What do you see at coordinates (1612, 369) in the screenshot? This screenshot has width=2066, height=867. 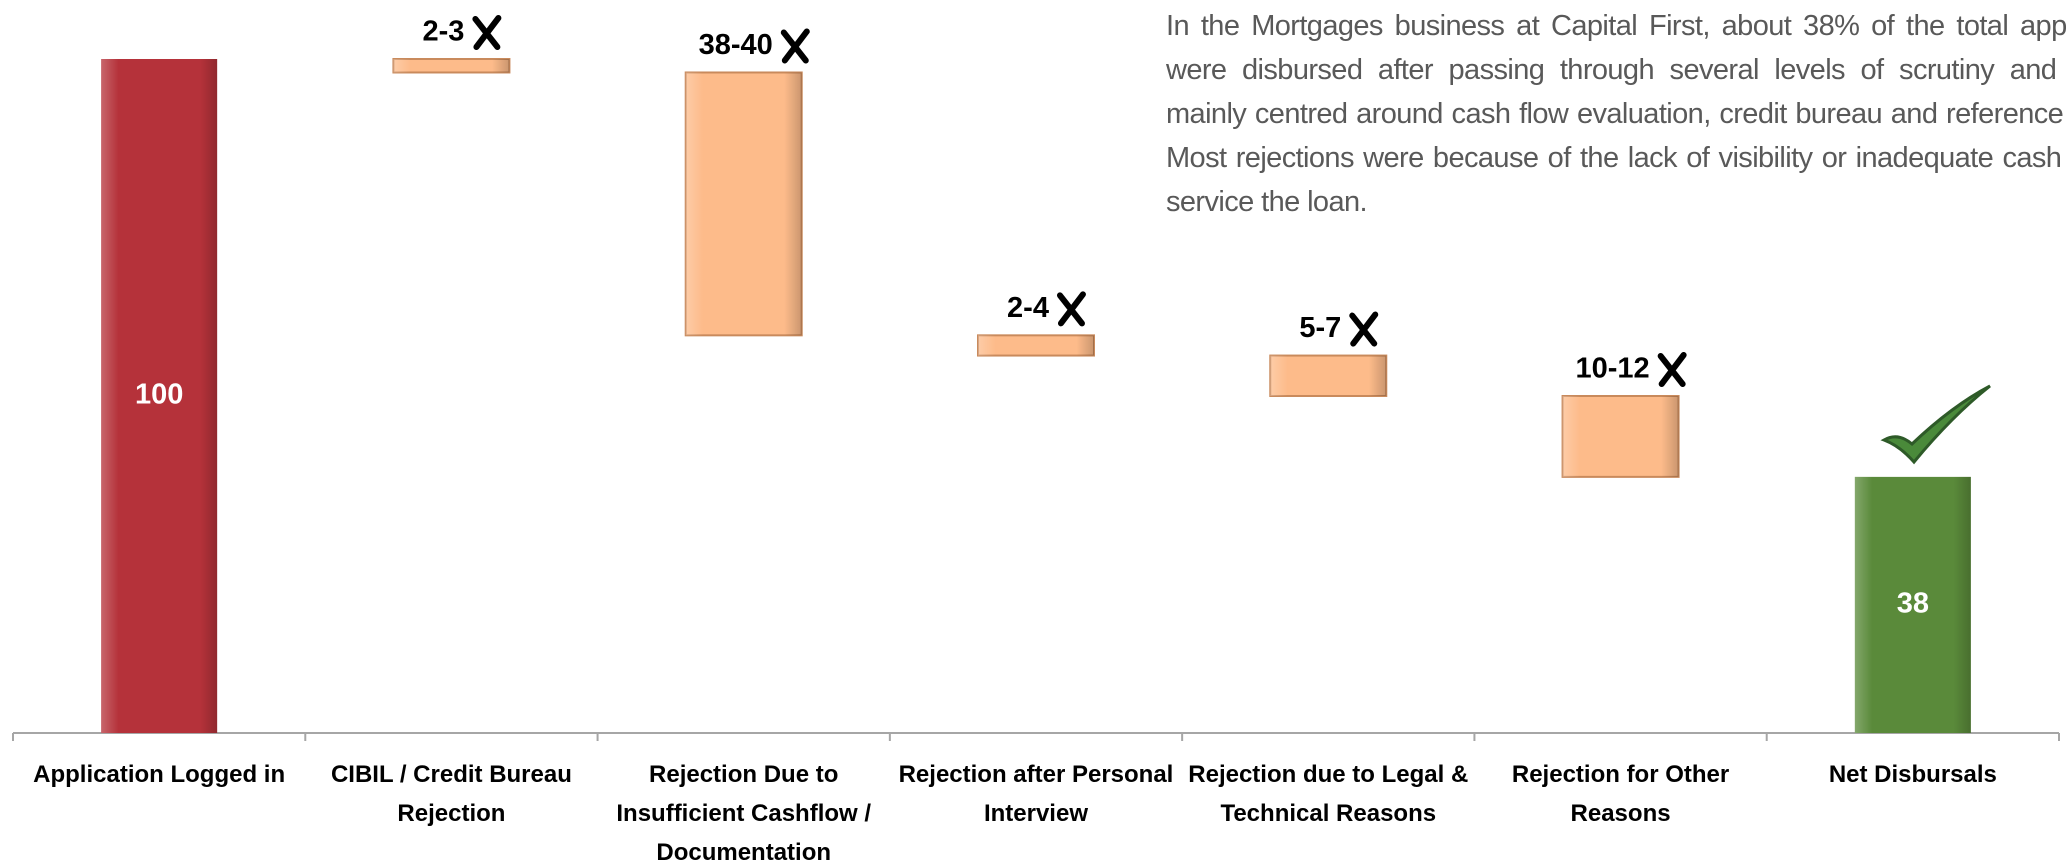 I see `data-label: 10-12` at bounding box center [1612, 369].